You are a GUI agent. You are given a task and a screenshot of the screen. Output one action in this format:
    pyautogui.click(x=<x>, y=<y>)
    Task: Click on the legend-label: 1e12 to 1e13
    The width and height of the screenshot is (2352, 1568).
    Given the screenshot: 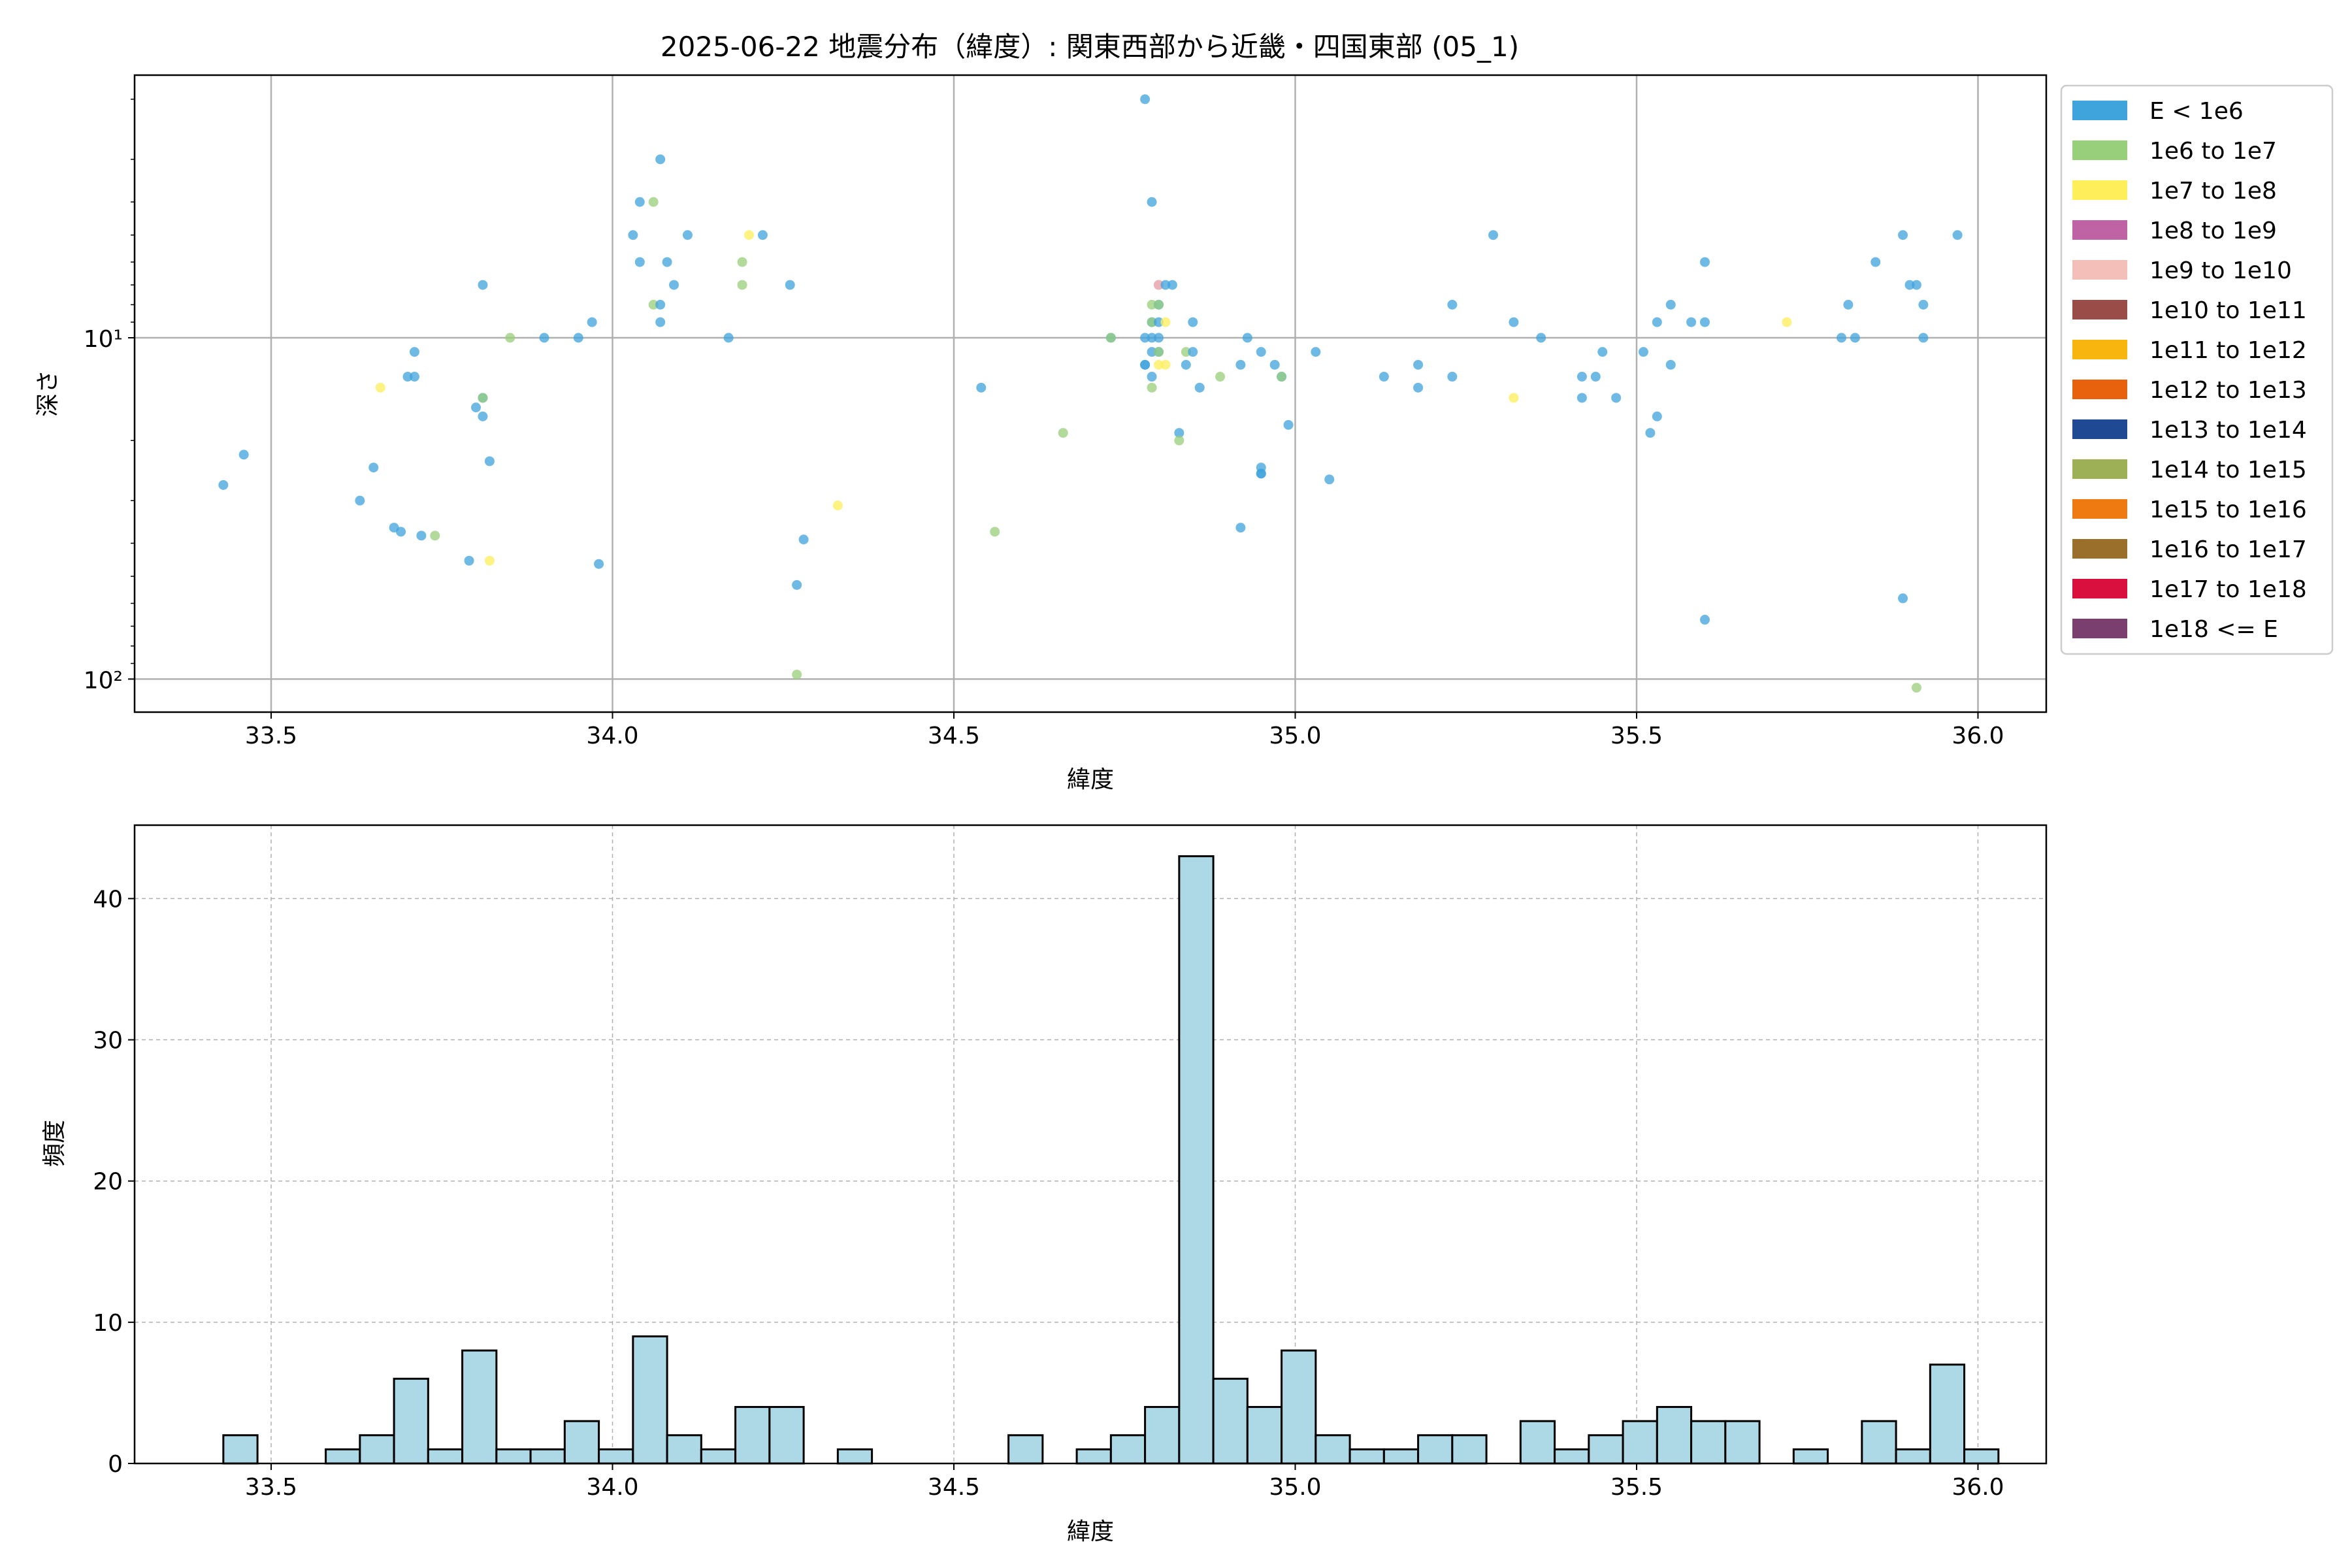 What is the action you would take?
    pyautogui.click(x=2228, y=390)
    